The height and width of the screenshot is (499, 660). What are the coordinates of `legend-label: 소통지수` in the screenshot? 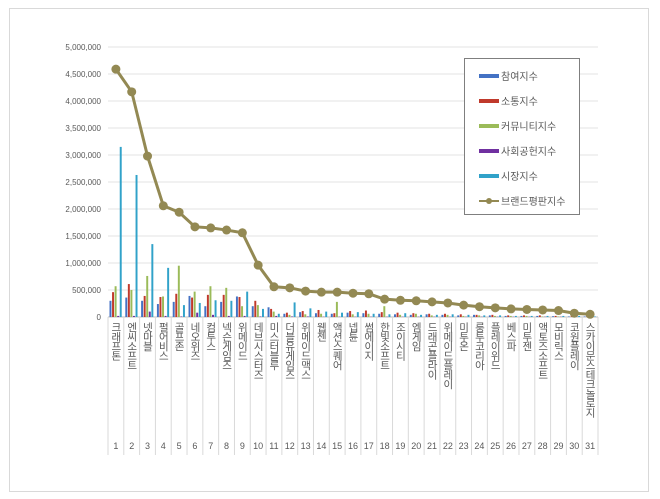 It's located at (519, 102).